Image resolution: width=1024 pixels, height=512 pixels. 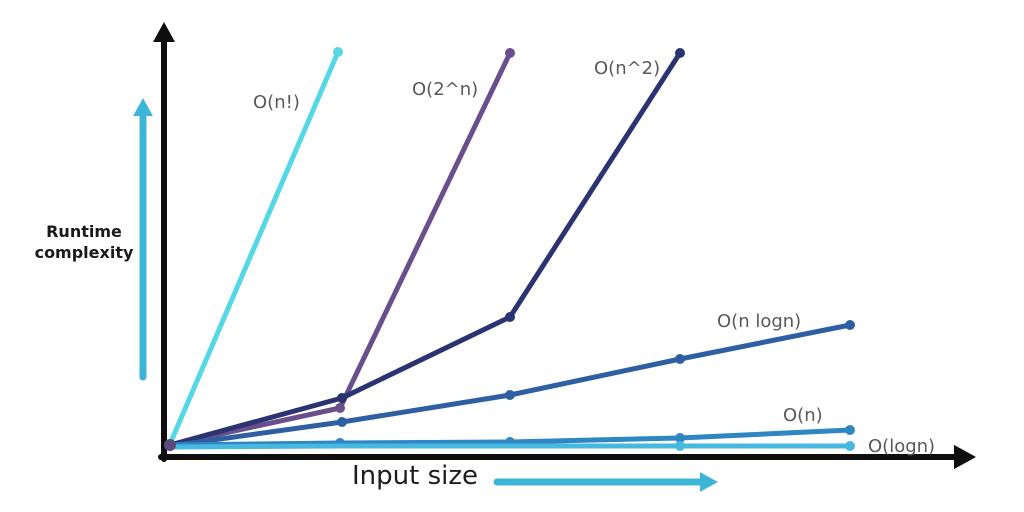 I want to click on series-label-n-factorial: O(n!), so click(x=276, y=102).